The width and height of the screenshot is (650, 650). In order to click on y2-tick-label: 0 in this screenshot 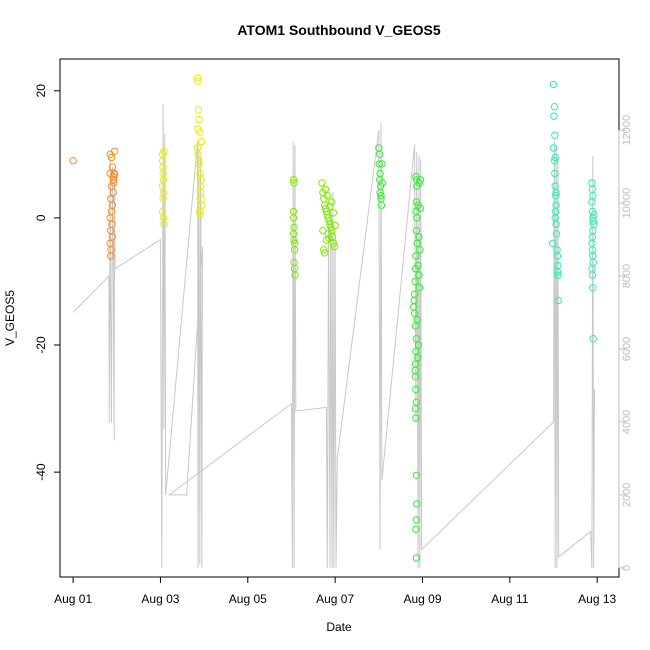, I will do `click(627, 568)`.